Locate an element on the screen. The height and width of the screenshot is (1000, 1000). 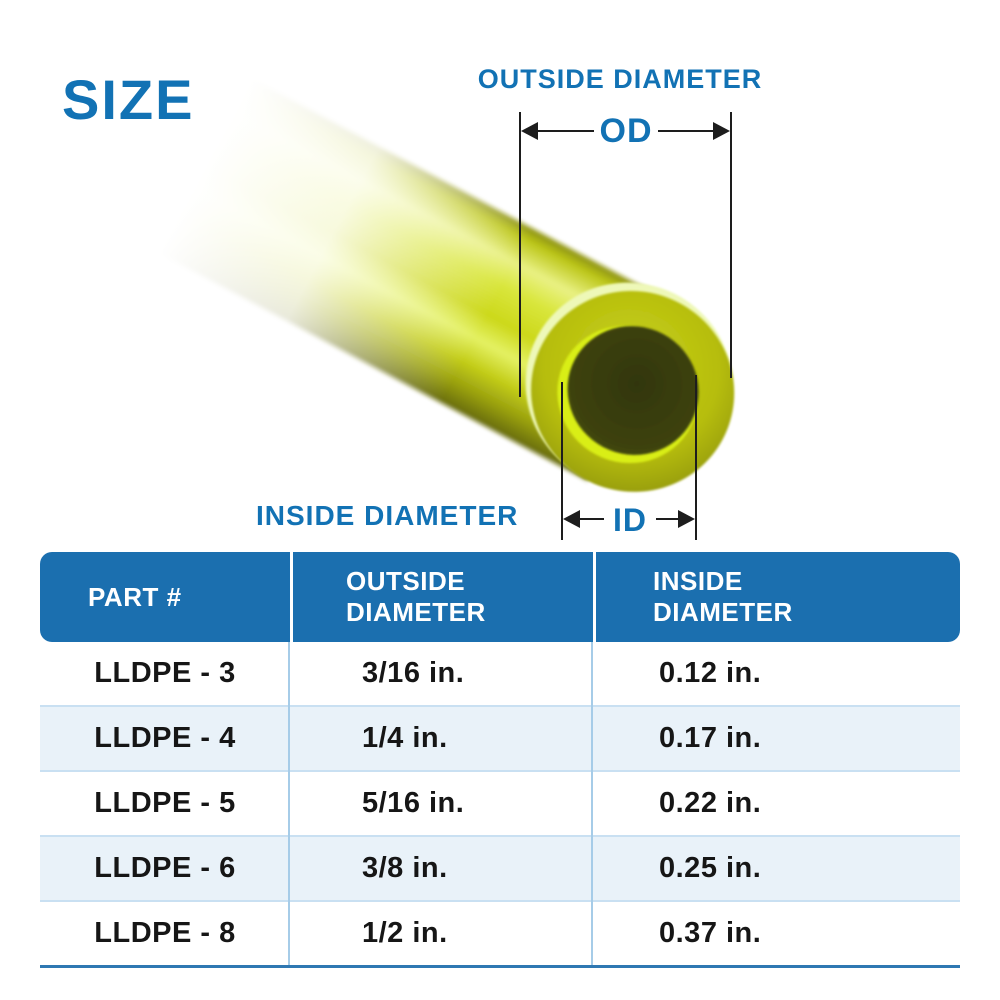
col-header-outside-line2: DIAMETER is located at coordinates (416, 612).